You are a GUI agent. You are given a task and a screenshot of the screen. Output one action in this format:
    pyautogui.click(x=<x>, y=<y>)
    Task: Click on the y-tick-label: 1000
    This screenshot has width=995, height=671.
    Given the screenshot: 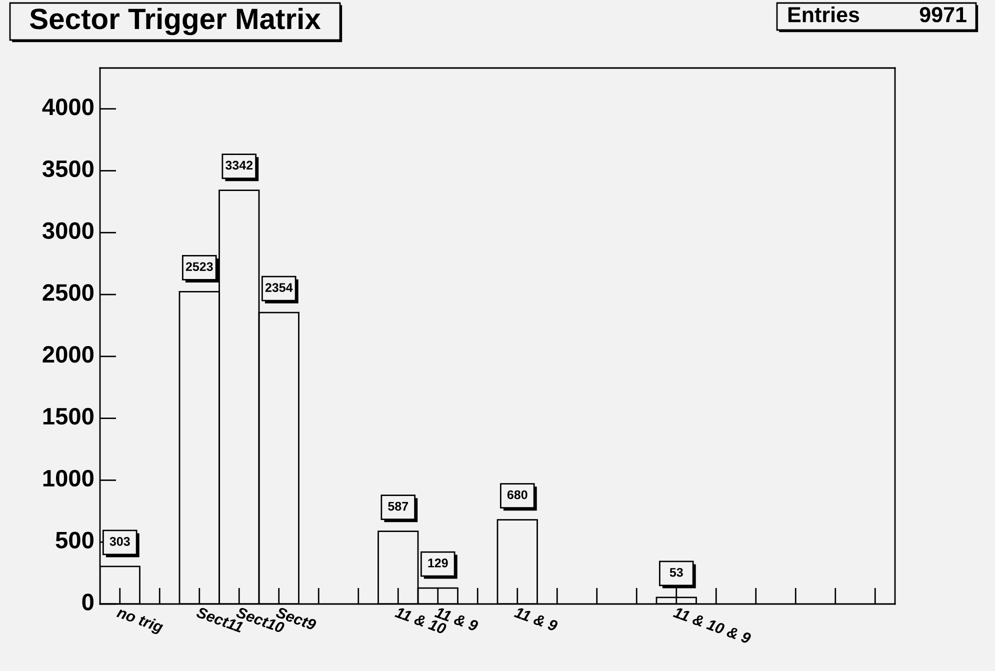 What is the action you would take?
    pyautogui.click(x=68, y=478)
    